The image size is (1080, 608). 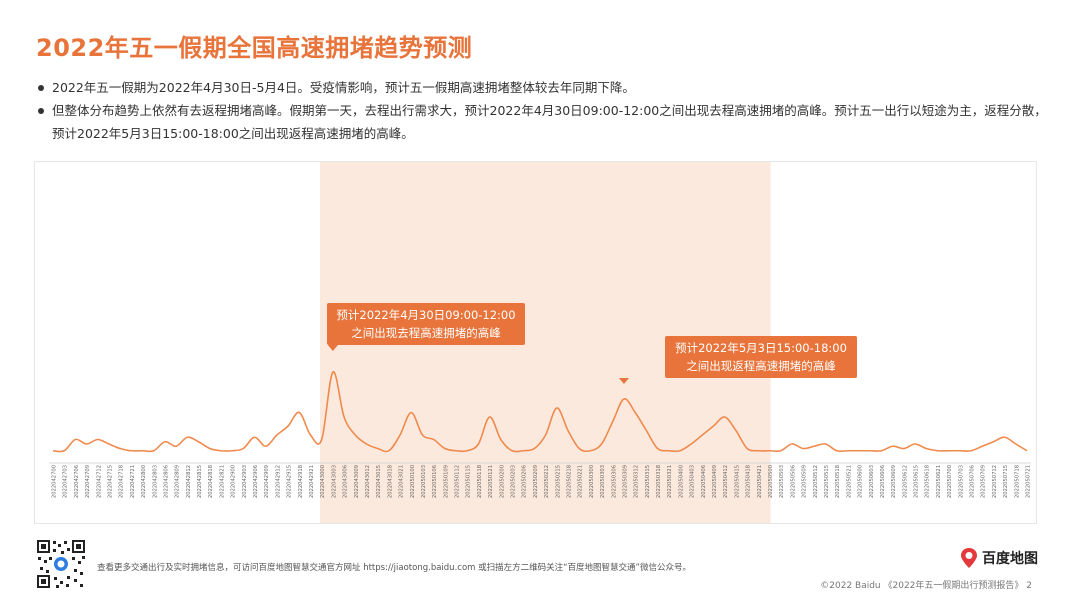 What do you see at coordinates (547, 481) in the screenshot?
I see `x-tick-label: 2022050212` at bounding box center [547, 481].